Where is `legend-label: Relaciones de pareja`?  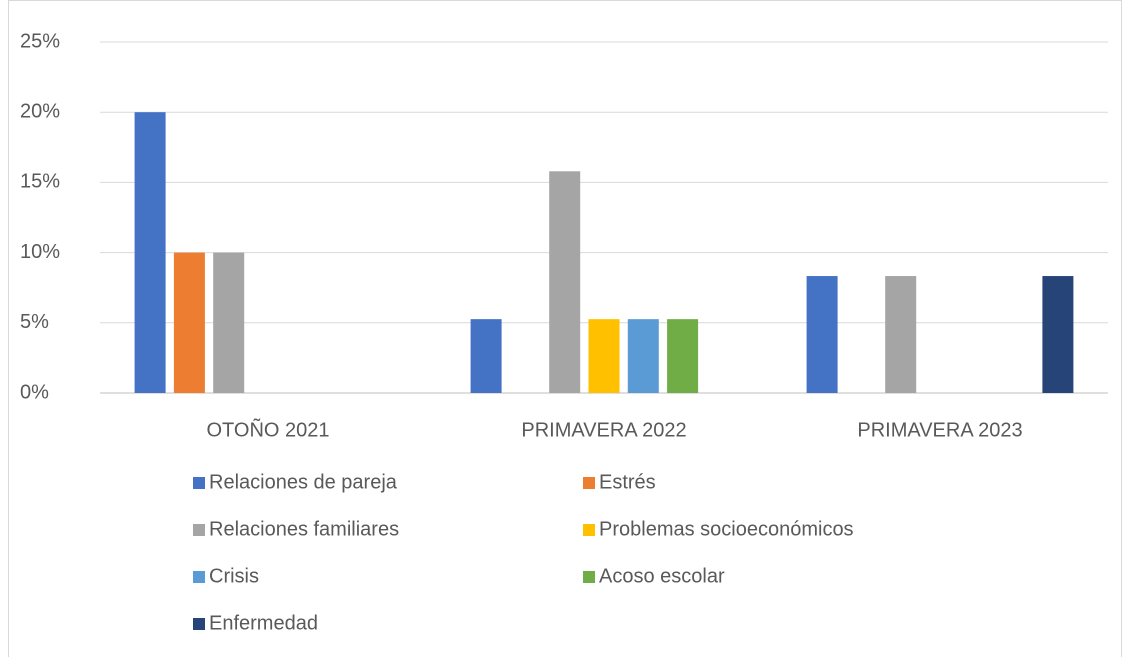 legend-label: Relaciones de pareja is located at coordinates (303, 482).